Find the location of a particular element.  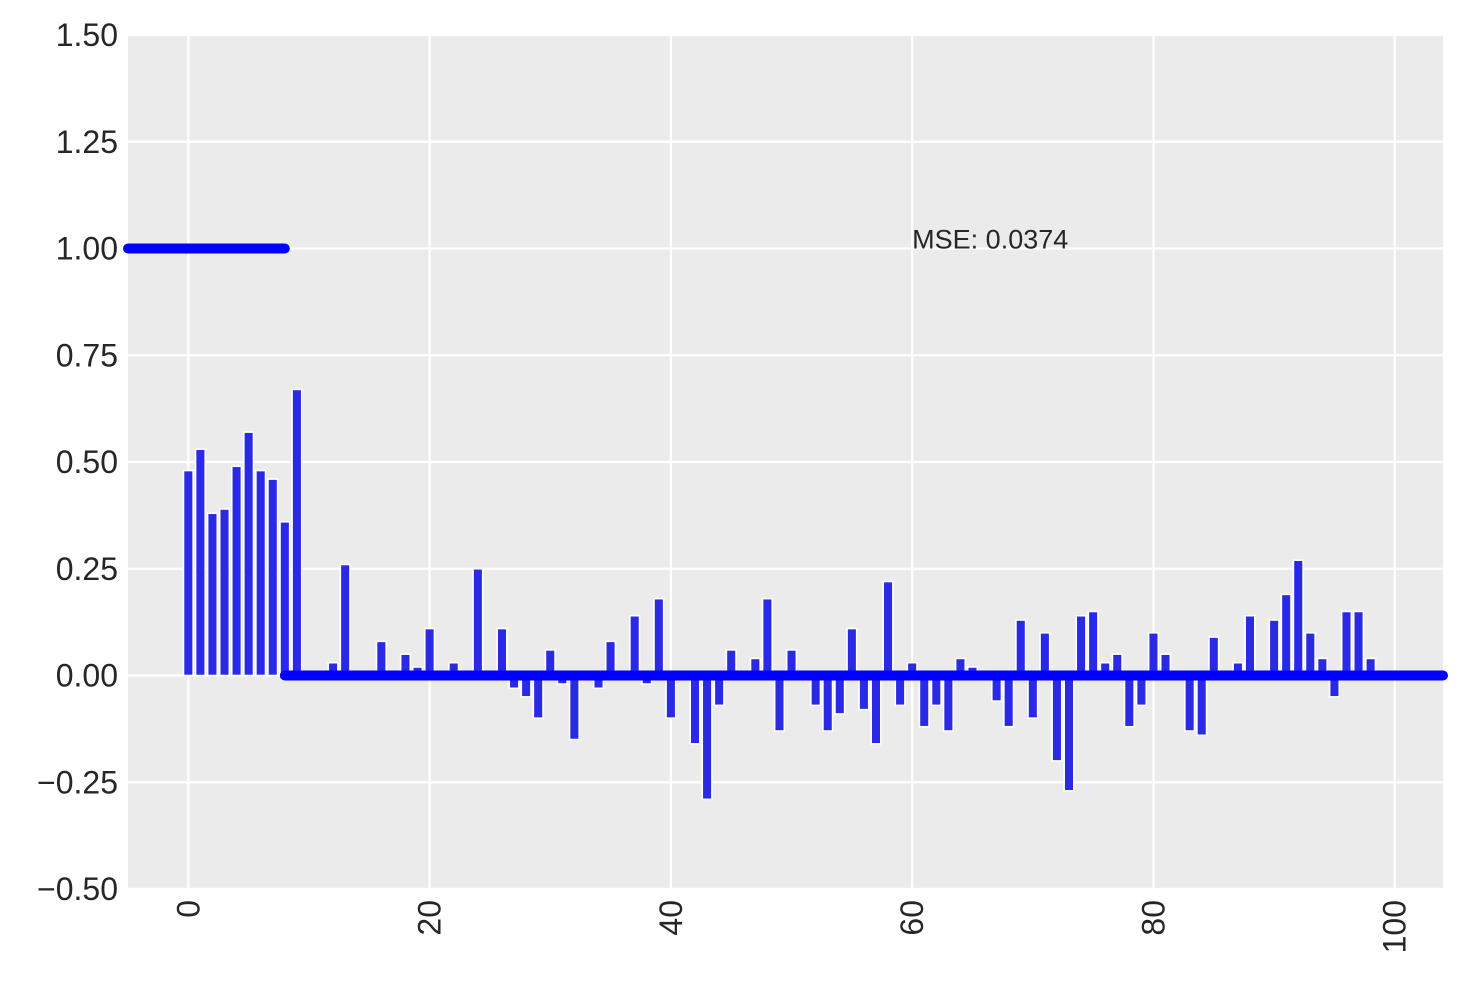

y-axis-tick-labels: −0.50 −0.25 0.00 0.25 0.50 0.75 1.00 1.25 1.50 is located at coordinates (77, 462).